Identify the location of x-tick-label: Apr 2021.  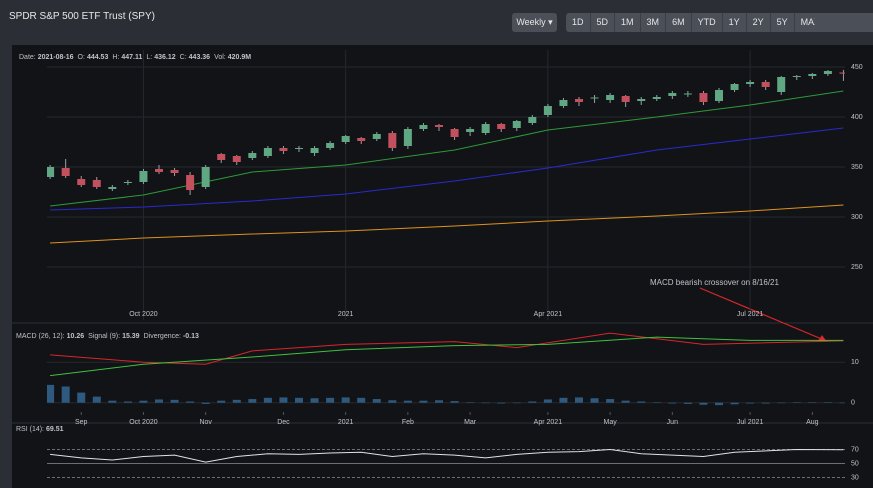
(548, 422).